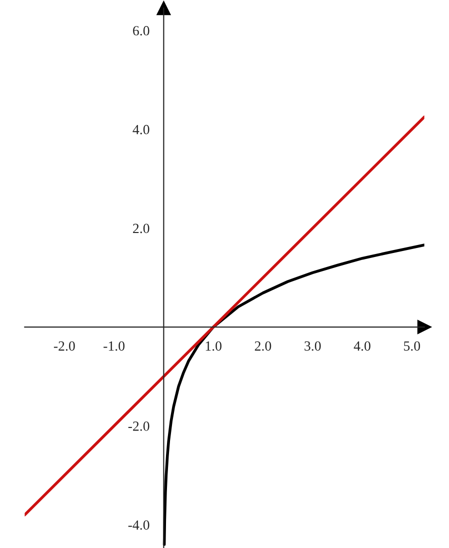  I want to click on x-tick-label: 5.0, so click(412, 346).